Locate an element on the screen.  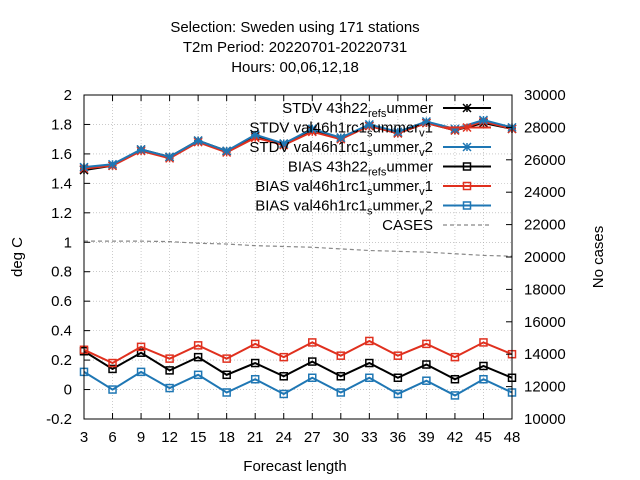
y-axis-label: deg C is located at coordinates (17, 257).